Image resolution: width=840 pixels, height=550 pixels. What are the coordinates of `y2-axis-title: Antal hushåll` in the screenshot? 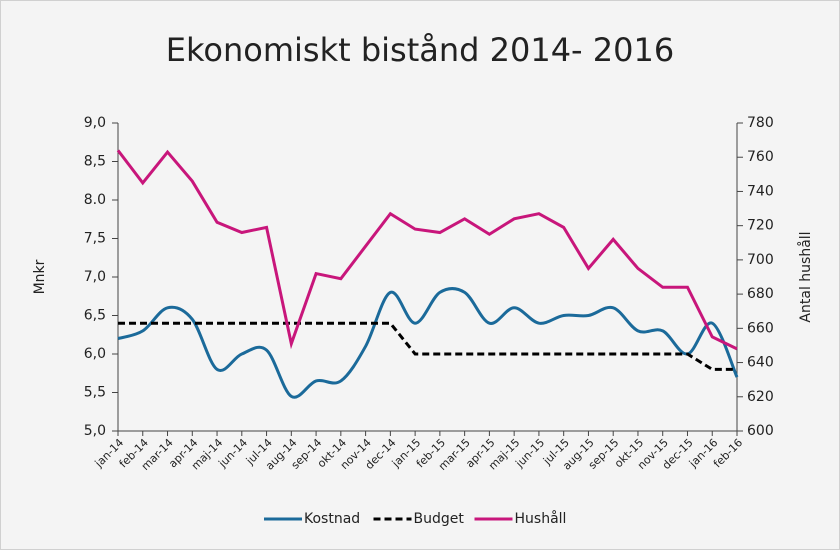 It's located at (805, 276).